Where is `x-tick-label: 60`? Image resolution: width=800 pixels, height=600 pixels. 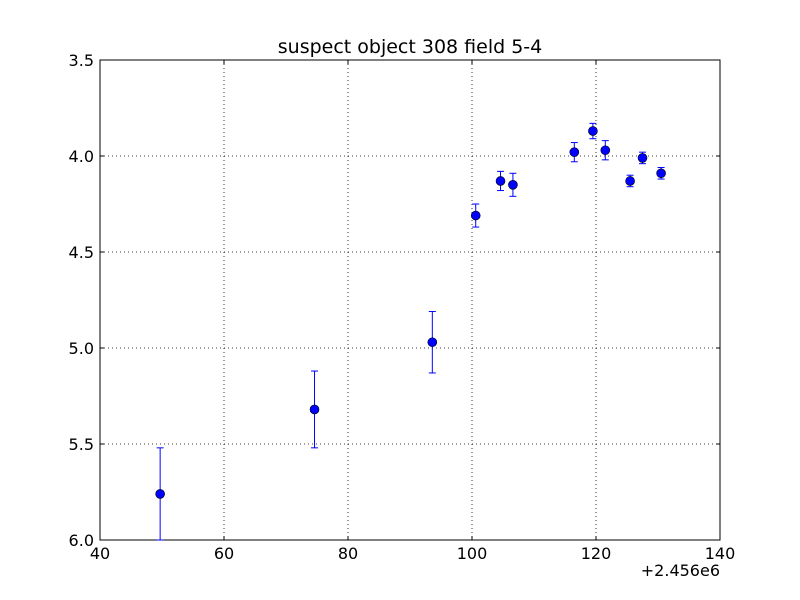
x-tick-label: 60 is located at coordinates (224, 553).